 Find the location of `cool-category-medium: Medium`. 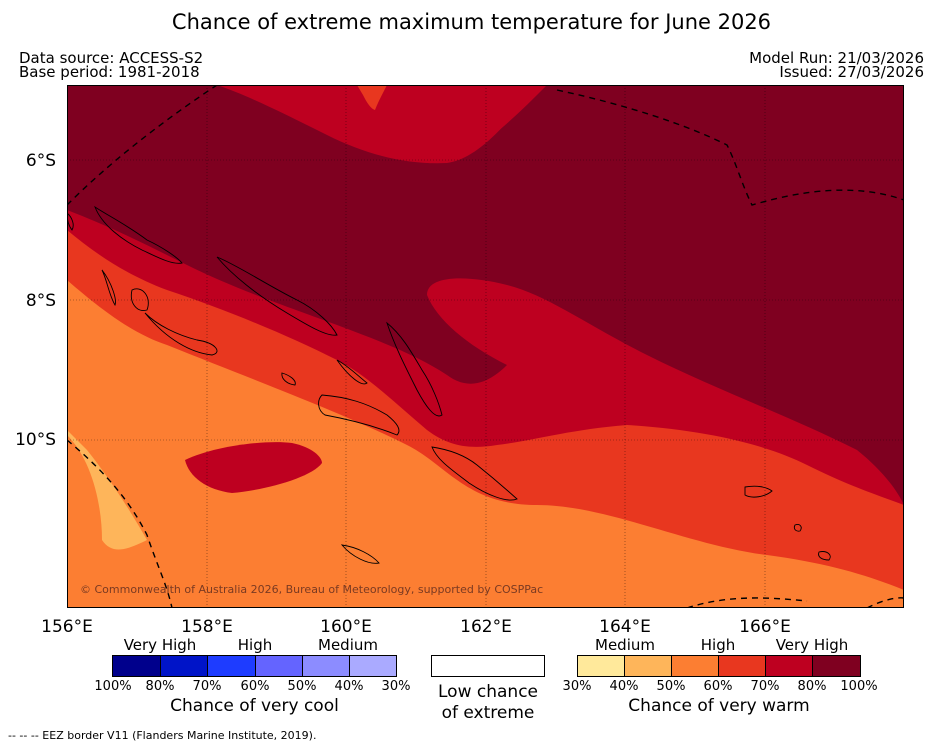

cool-category-medium: Medium is located at coordinates (348, 645).